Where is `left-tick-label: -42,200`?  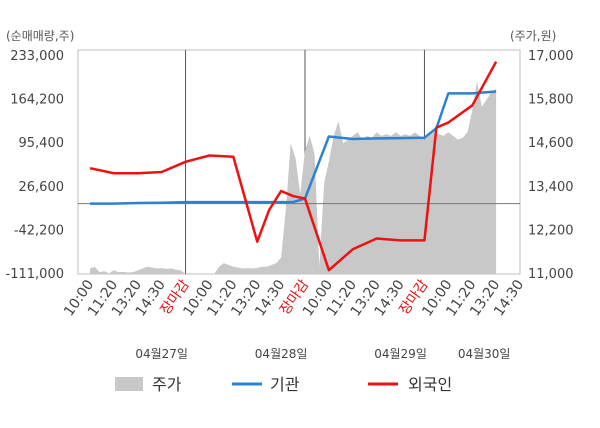
left-tick-label: -42,200 is located at coordinates (39, 230).